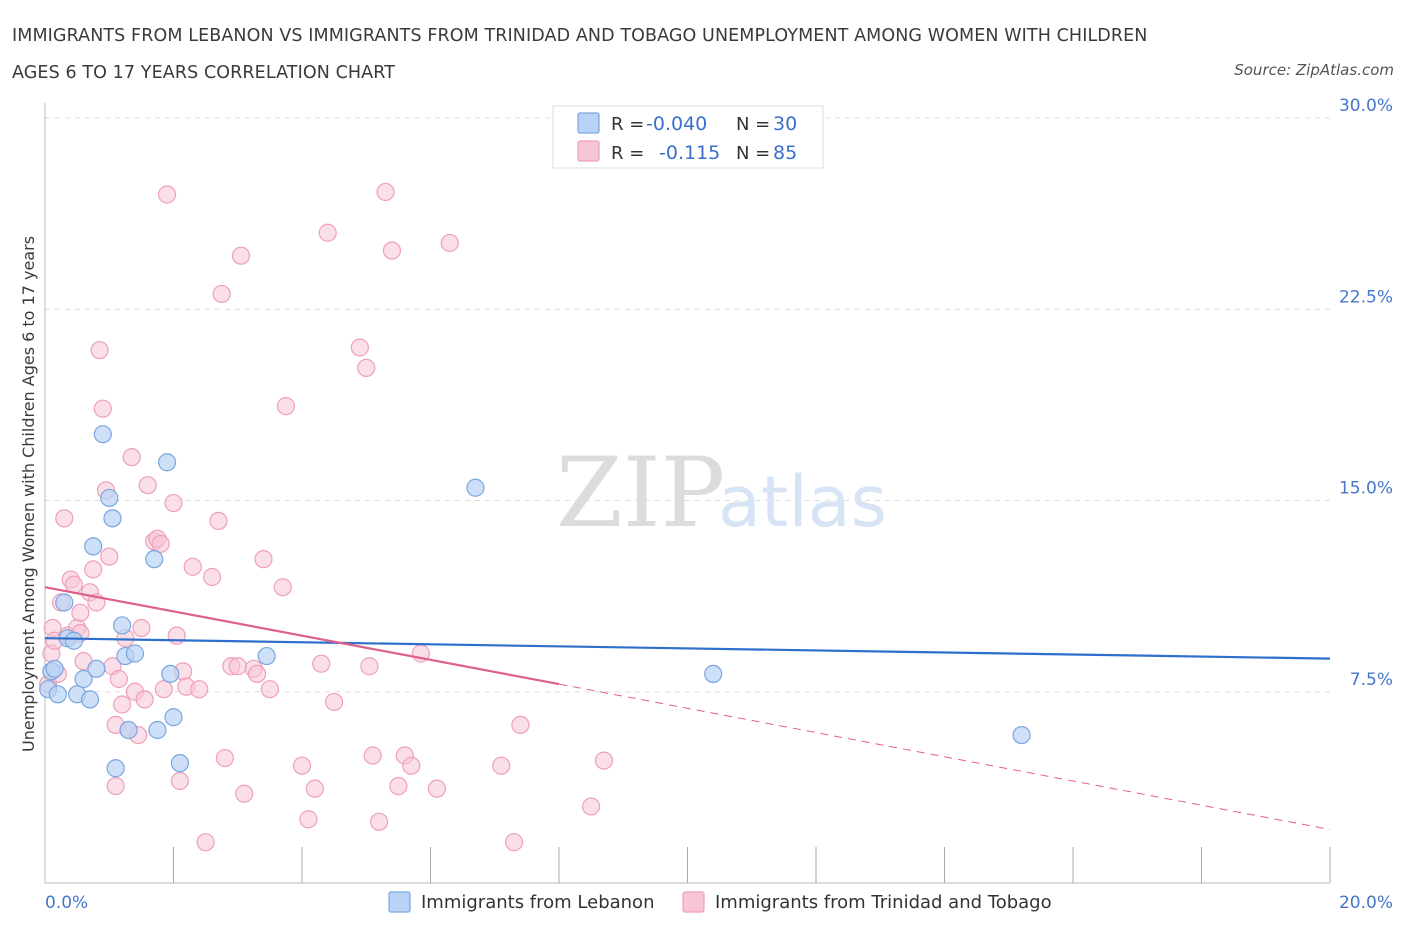 The image size is (1406, 930). What do you see at coordinates (627, 124) in the screenshot?
I see `legend-r-label-lebanon: R =` at bounding box center [627, 124].